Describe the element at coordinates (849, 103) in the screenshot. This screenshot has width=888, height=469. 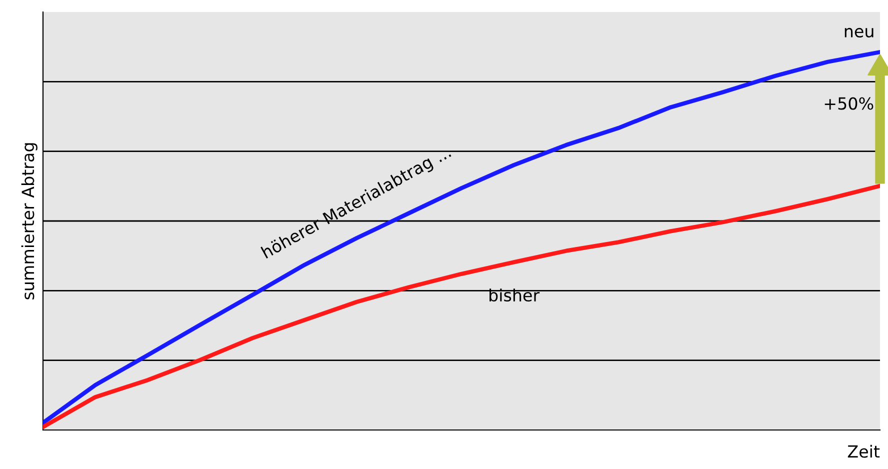
I see `annotation: +50%` at that location.